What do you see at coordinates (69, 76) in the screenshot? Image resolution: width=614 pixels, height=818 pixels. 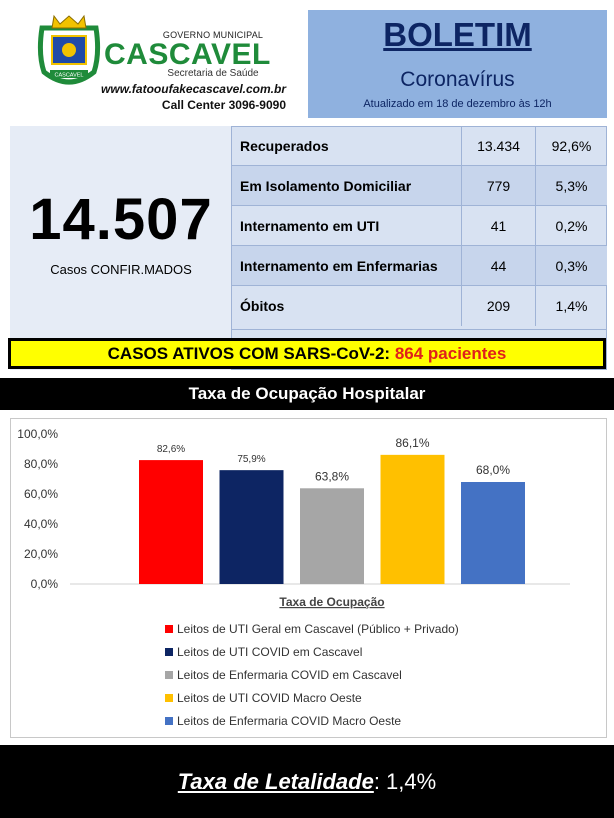 I see `svg-text: CASCAVEL` at bounding box center [69, 76].